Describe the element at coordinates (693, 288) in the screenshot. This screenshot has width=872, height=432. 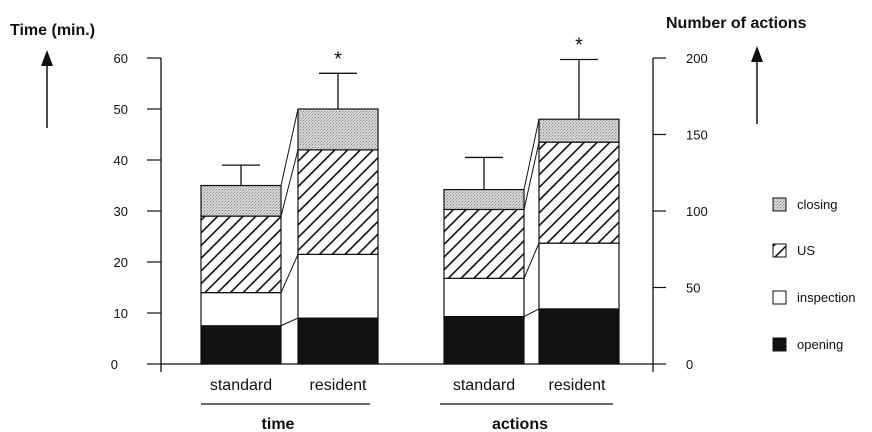
I see `right-tick-label: 50` at that location.